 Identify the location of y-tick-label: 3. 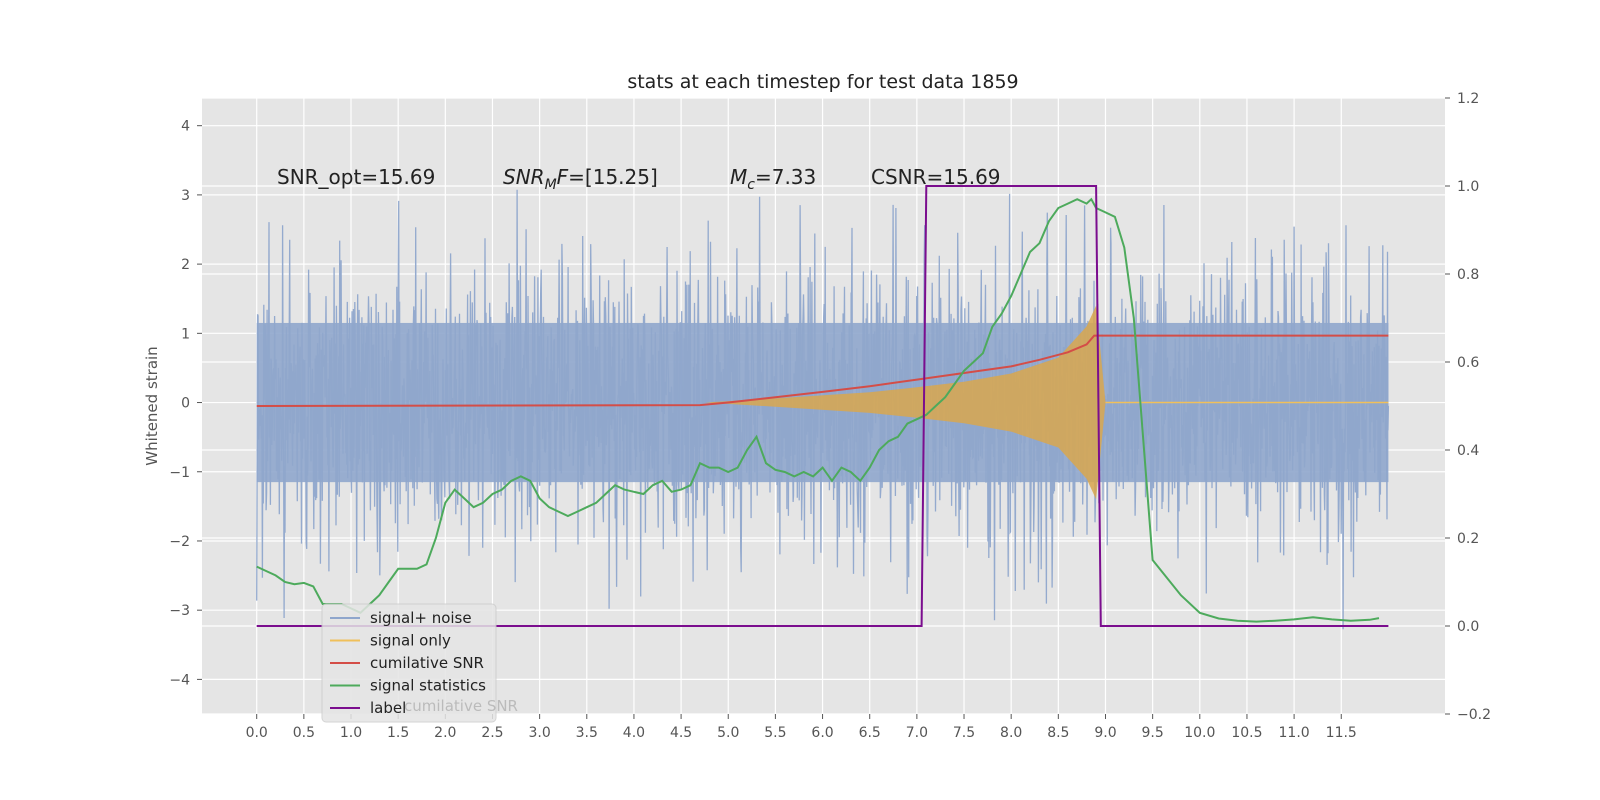
(185, 196).